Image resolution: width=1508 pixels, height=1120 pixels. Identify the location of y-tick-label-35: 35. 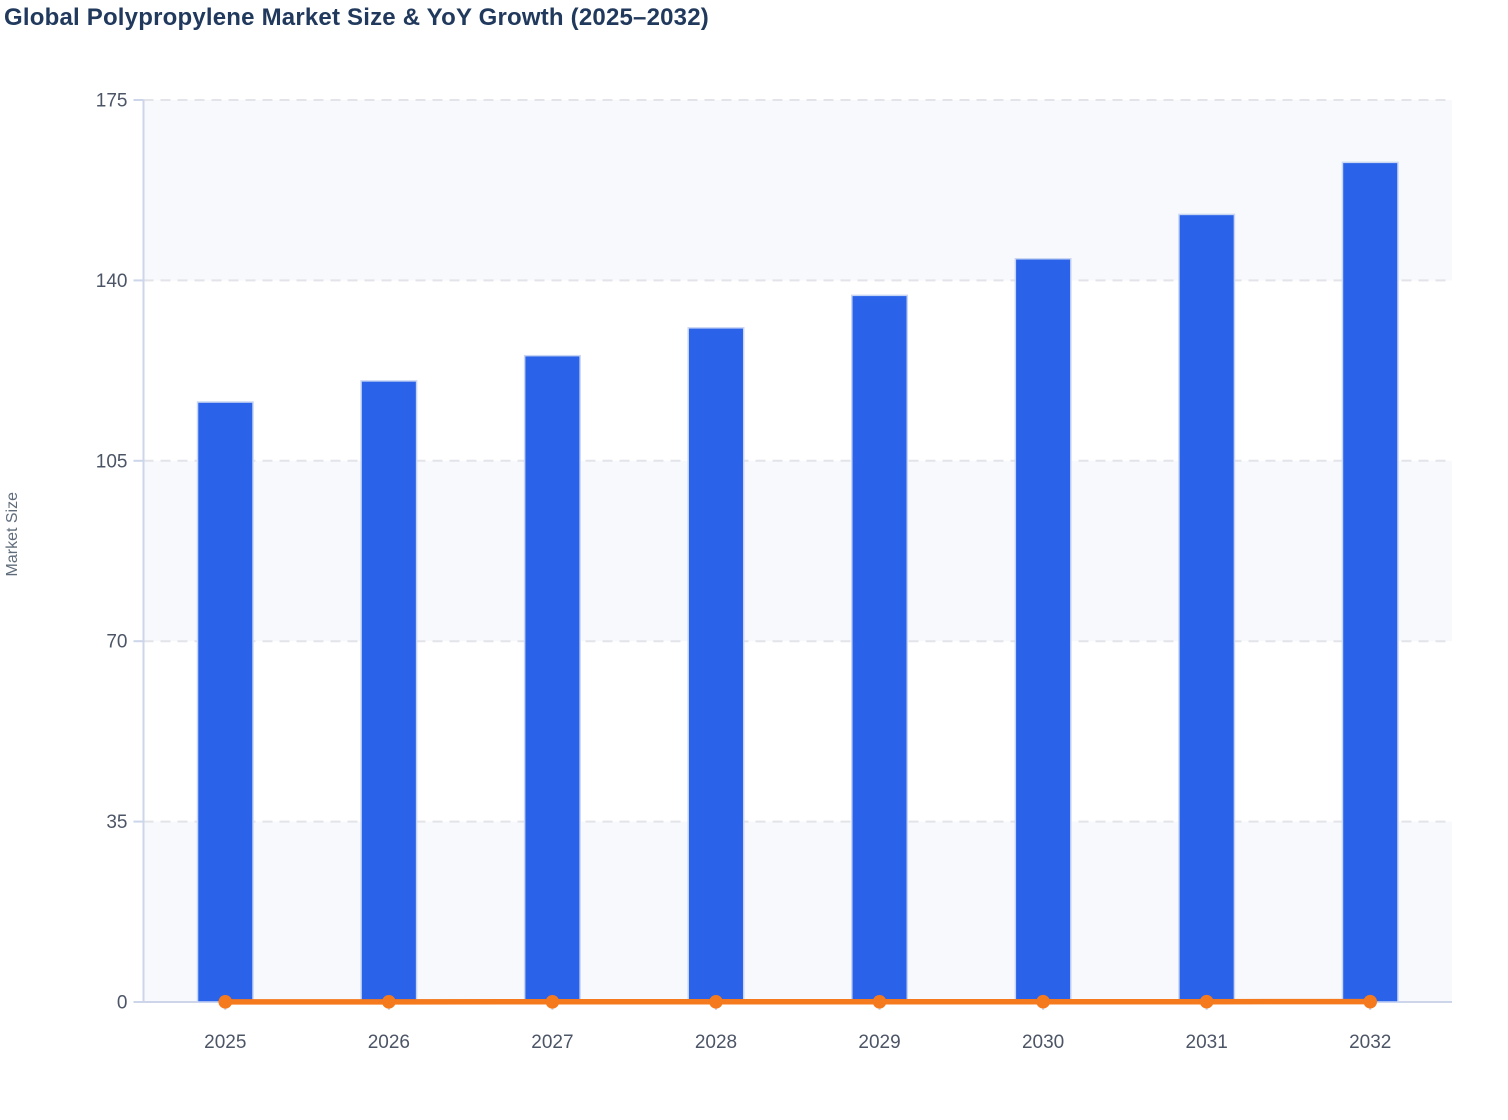
(116, 822).